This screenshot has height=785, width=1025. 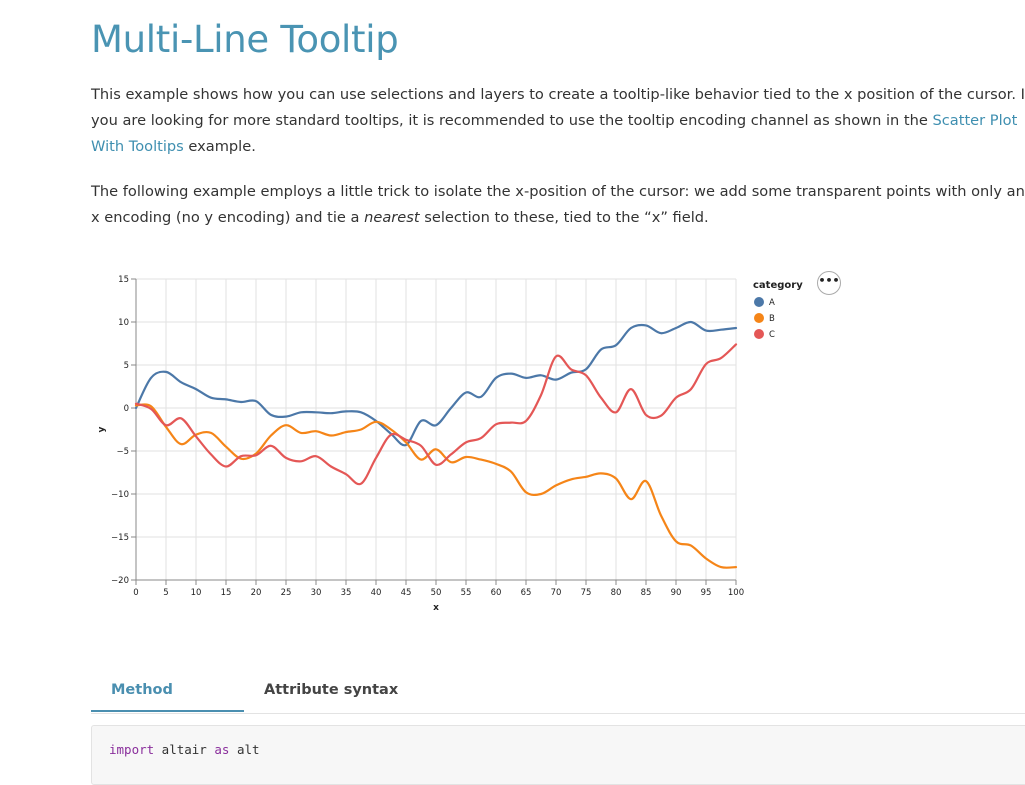 I want to click on y-tick-label: −20, so click(x=120, y=581).